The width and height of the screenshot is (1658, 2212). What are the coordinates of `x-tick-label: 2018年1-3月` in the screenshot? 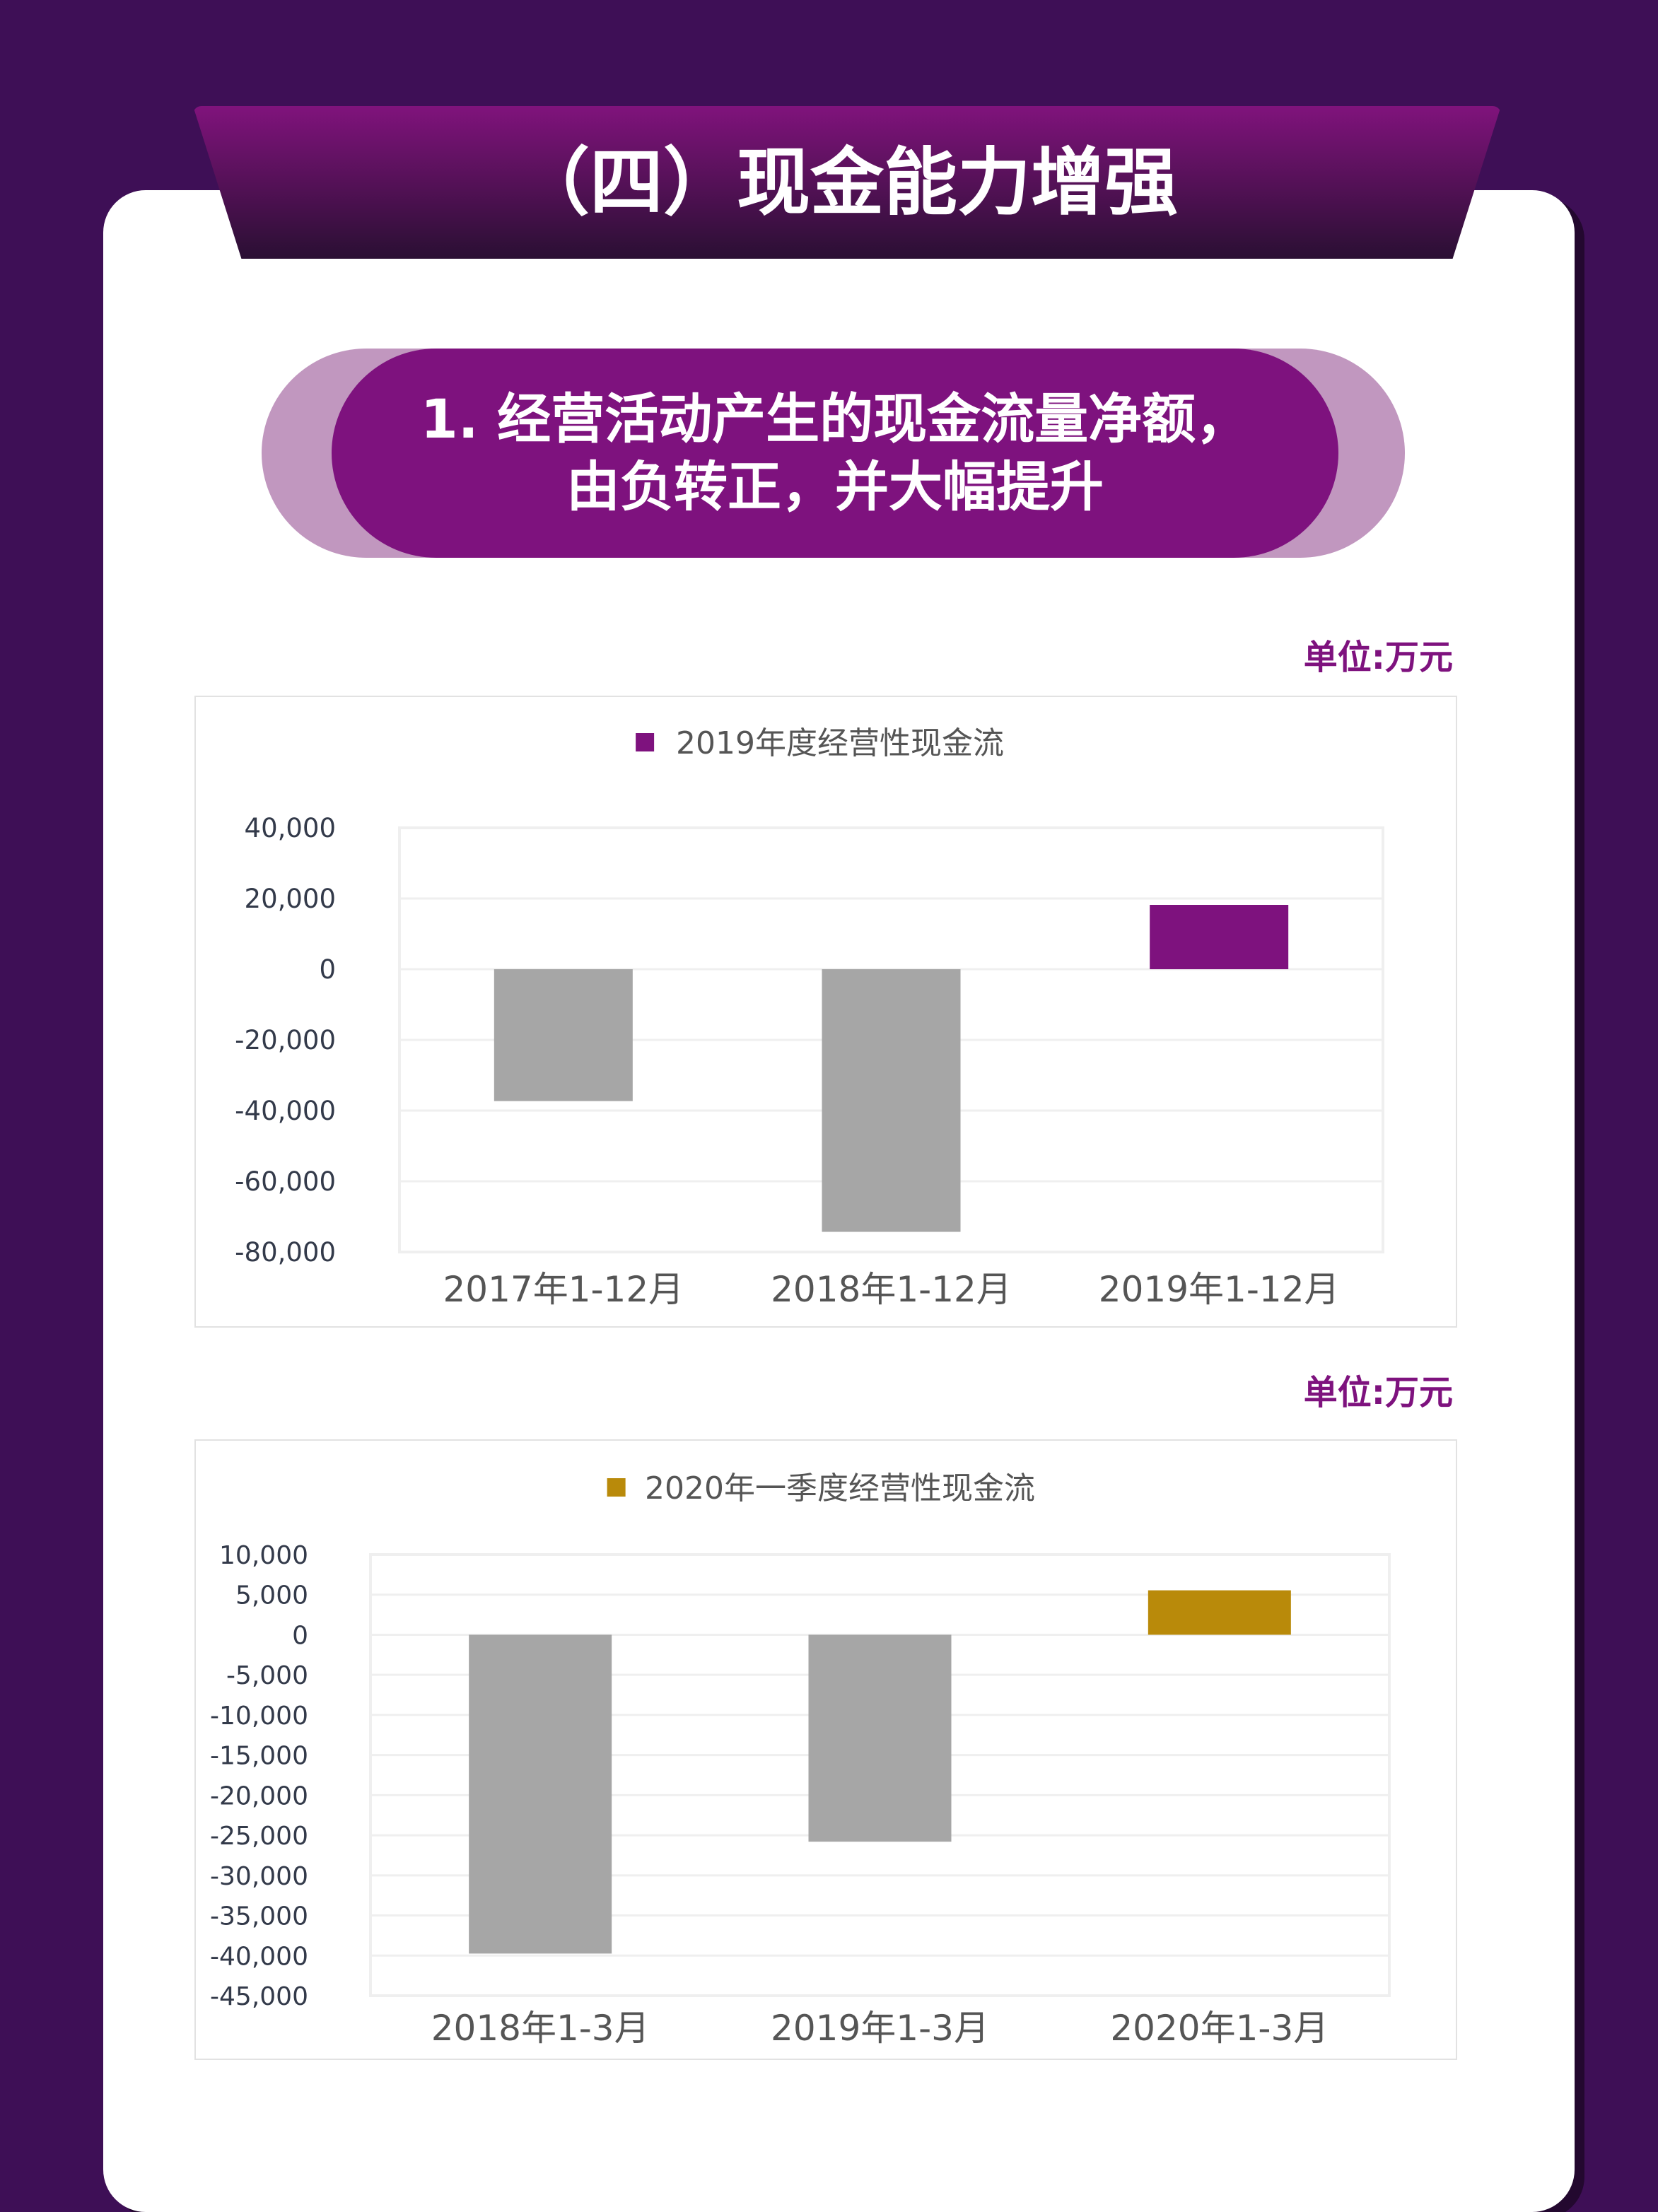 It's located at (540, 2028).